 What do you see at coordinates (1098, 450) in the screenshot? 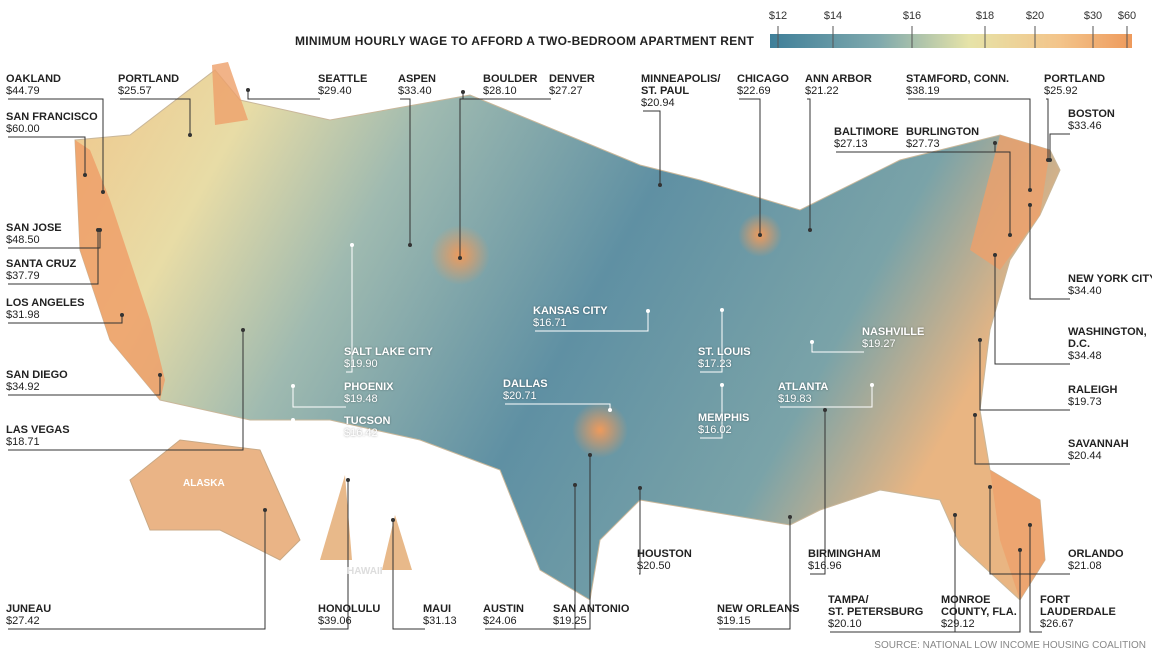
I see `city-label: SAVANNAH $20.44` at bounding box center [1098, 450].